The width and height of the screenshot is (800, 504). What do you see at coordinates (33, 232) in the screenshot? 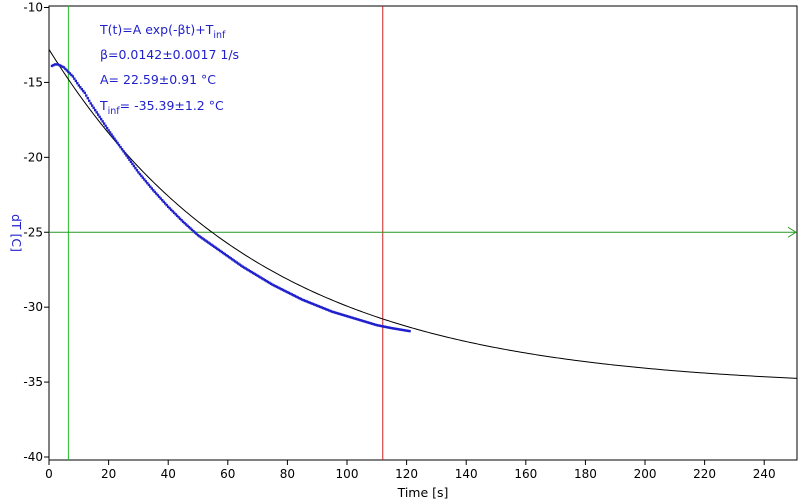
I see `y-tick-label: -25` at bounding box center [33, 232].